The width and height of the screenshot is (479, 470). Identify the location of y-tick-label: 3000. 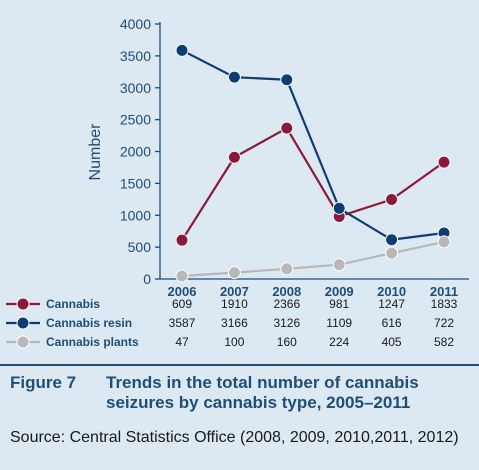
(135, 88).